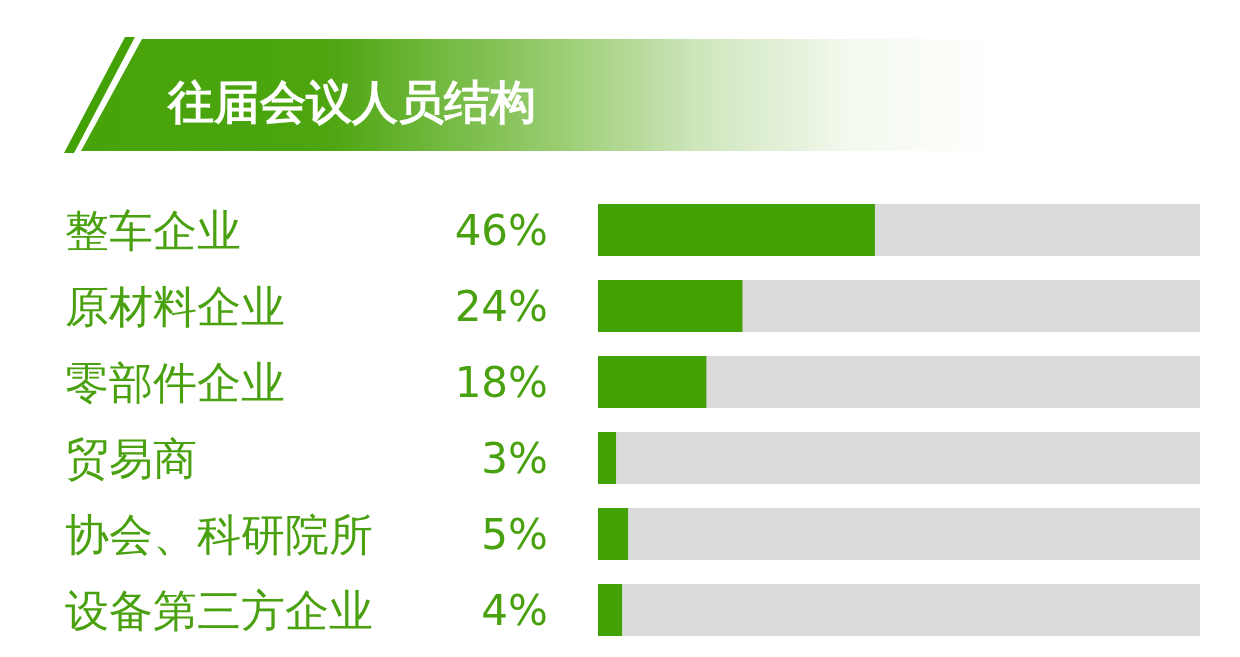 Image resolution: width=1240 pixels, height=657 pixels. What do you see at coordinates (219, 534) in the screenshot?
I see `y-tick-label: 协会、科研院所` at bounding box center [219, 534].